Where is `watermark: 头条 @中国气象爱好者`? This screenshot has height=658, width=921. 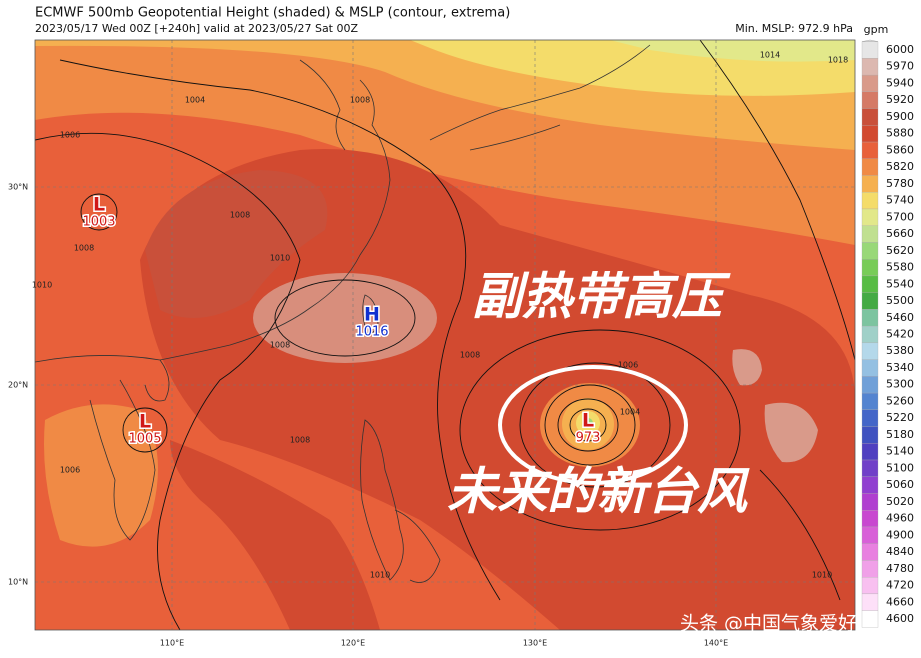
watermark: 头条 @中国气象爱好者 is located at coordinates (778, 624).